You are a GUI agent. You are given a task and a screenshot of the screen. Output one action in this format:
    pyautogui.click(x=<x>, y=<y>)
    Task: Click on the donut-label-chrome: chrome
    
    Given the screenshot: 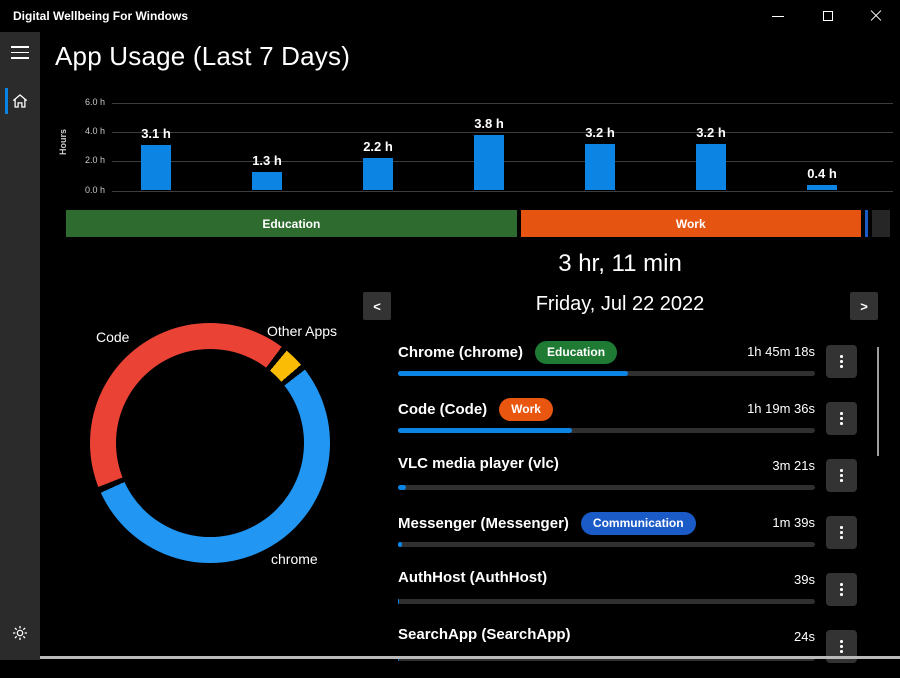 What is the action you would take?
    pyautogui.click(x=294, y=559)
    